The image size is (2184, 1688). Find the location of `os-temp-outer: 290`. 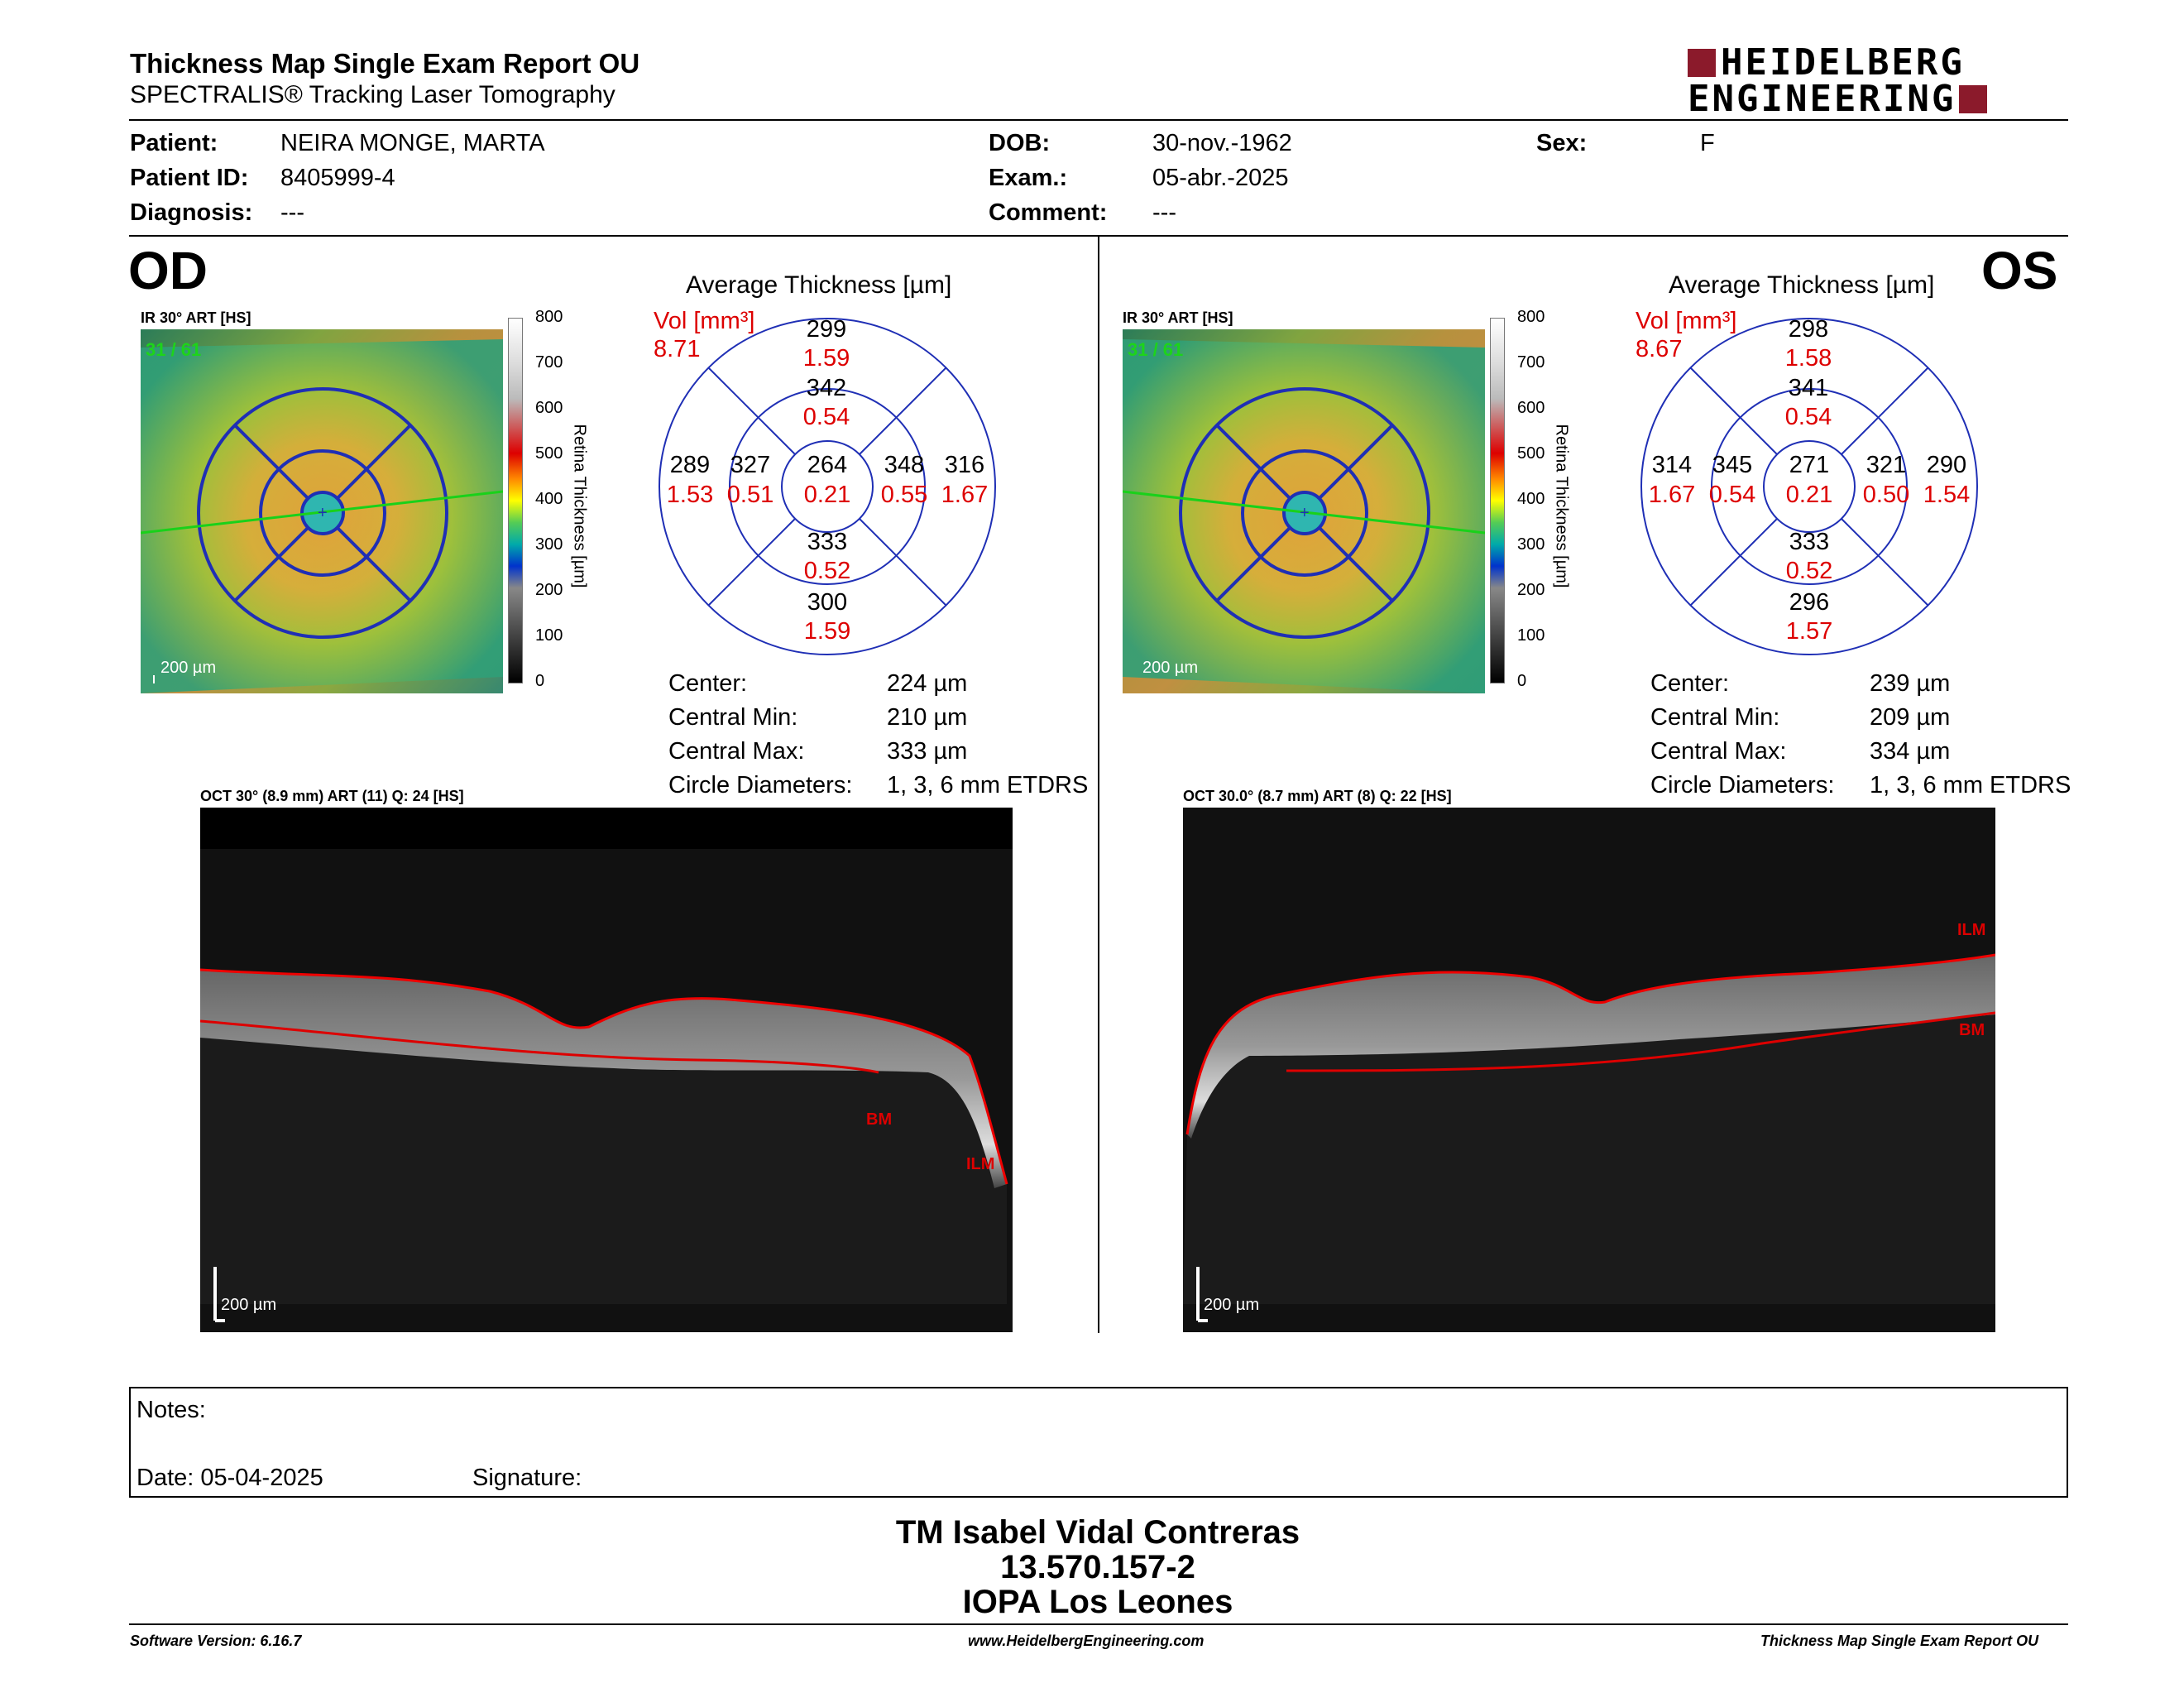

os-temp-outer: 290 is located at coordinates (1946, 465).